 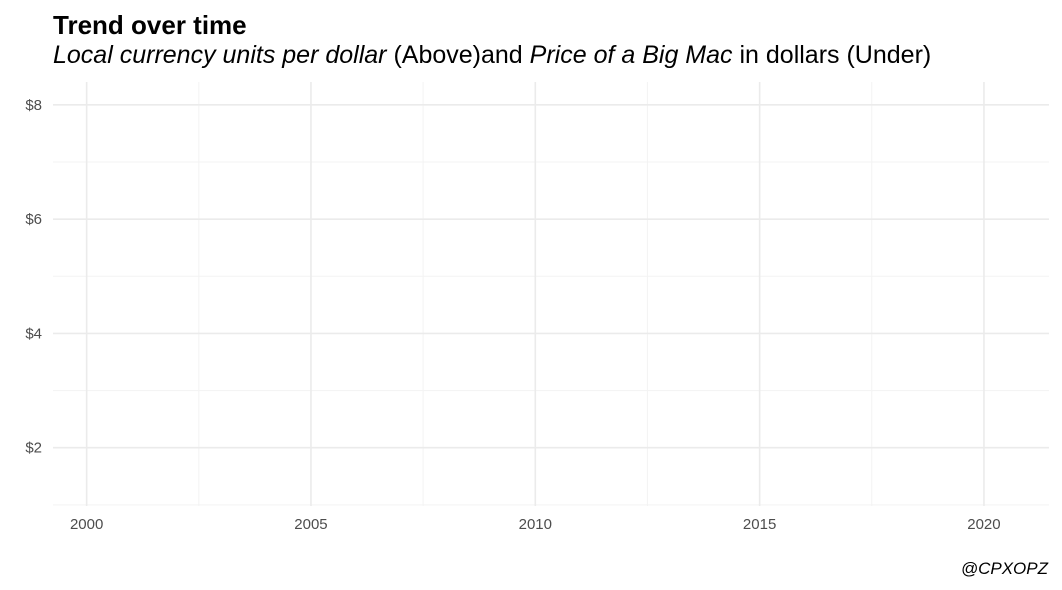 What do you see at coordinates (983, 524) in the screenshot?
I see `x-tick-label: 2020` at bounding box center [983, 524].